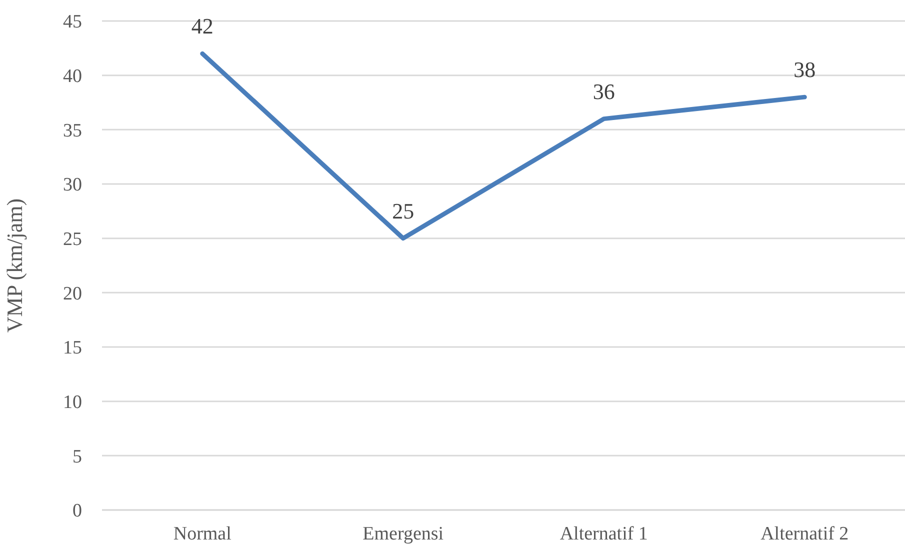 This screenshot has width=905, height=552. What do you see at coordinates (202, 533) in the screenshot?
I see `x-tick-label: Normal` at bounding box center [202, 533].